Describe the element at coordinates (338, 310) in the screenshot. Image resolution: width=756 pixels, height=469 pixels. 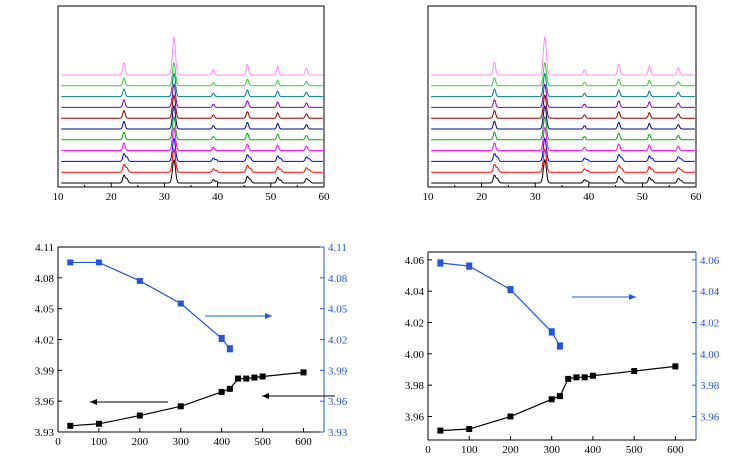
I see `y2-tick-label: 4.05` at that location.